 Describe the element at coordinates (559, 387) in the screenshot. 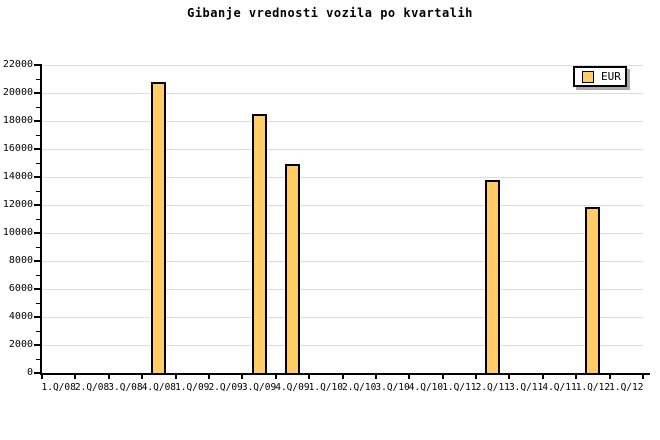

I see `x-tick-label: 4.Q/11` at that location.